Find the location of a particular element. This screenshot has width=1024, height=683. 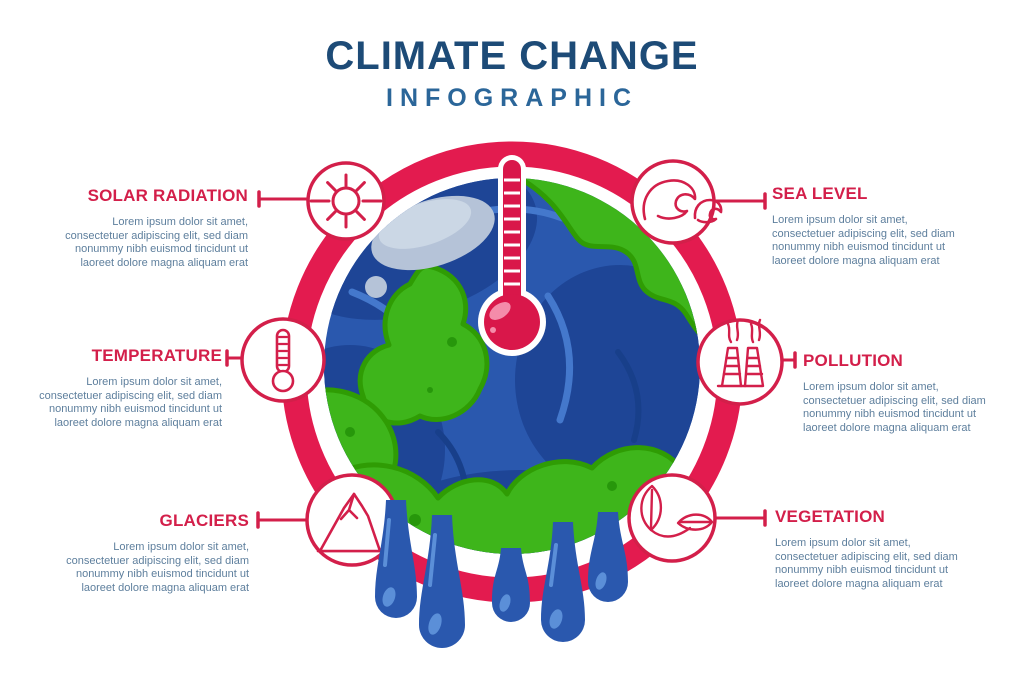

page-subtitle: INFOGRAPHIC is located at coordinates (512, 98).